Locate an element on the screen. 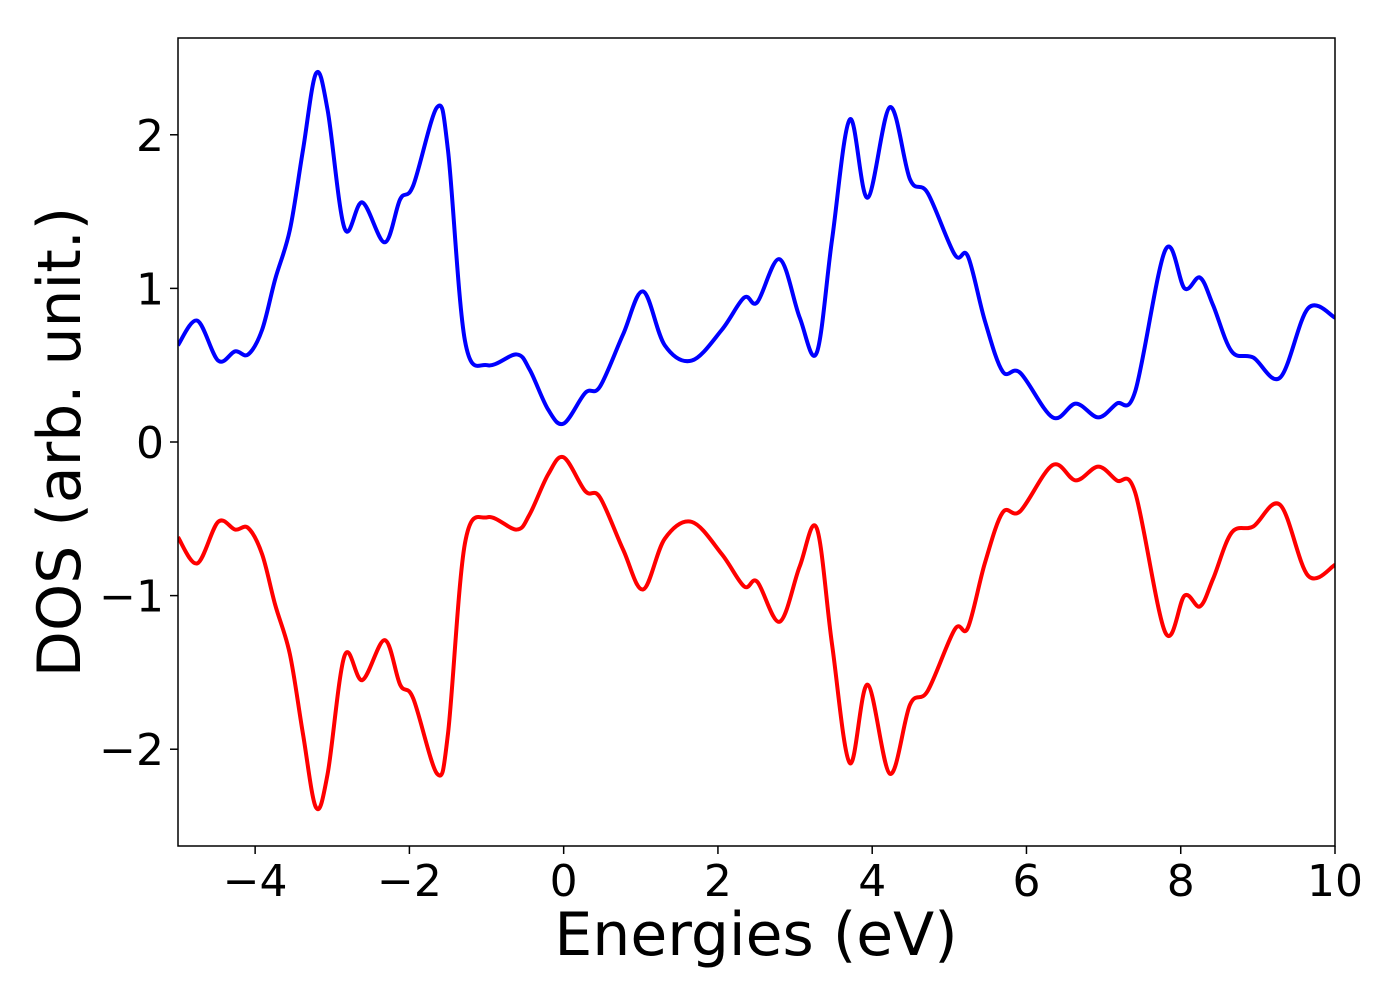 This screenshot has height=1000, width=1400. x-tick-label: 2 is located at coordinates (718, 881).